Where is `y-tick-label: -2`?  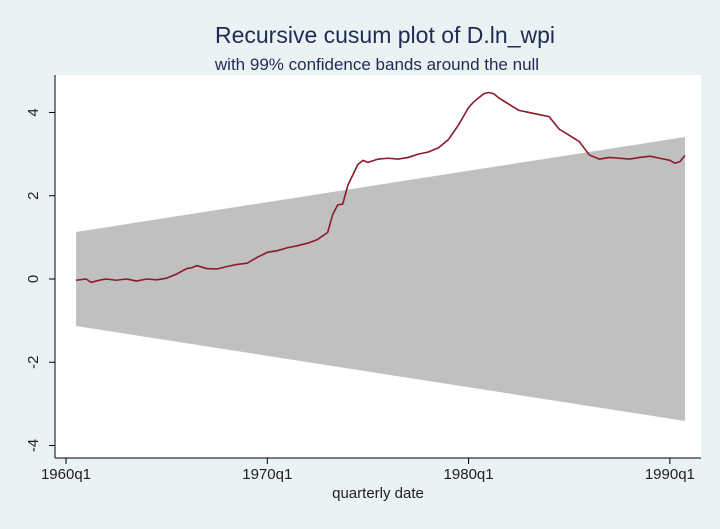
y-tick-label: -2 is located at coordinates (33, 362).